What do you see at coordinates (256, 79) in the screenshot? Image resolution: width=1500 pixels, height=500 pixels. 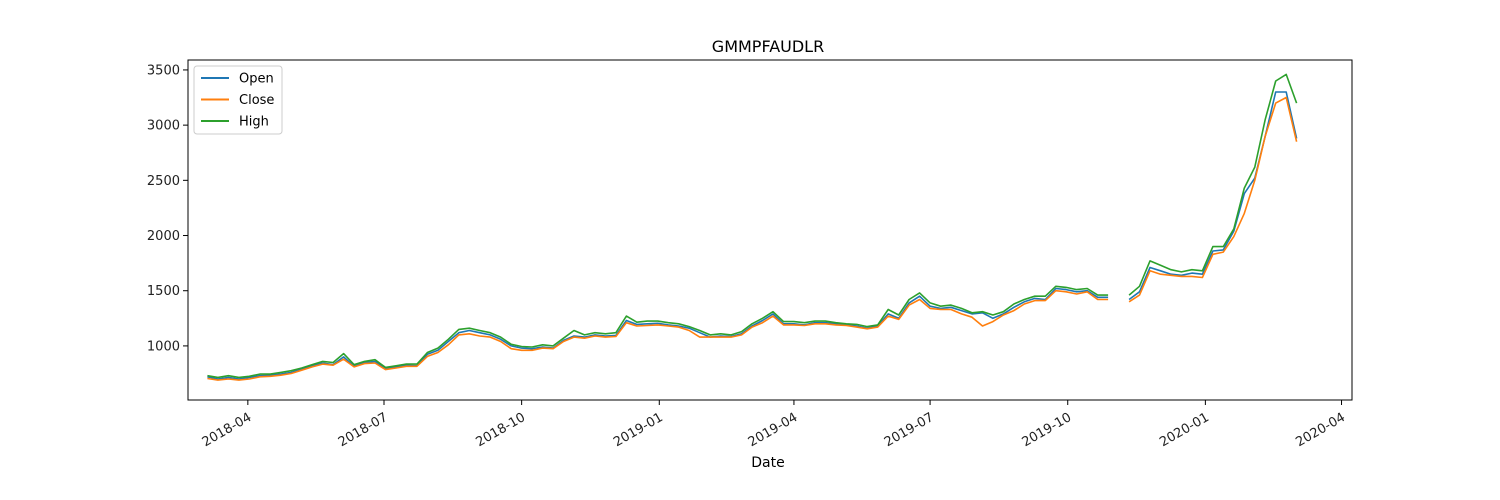 I see `legend-label-open: Open` at bounding box center [256, 79].